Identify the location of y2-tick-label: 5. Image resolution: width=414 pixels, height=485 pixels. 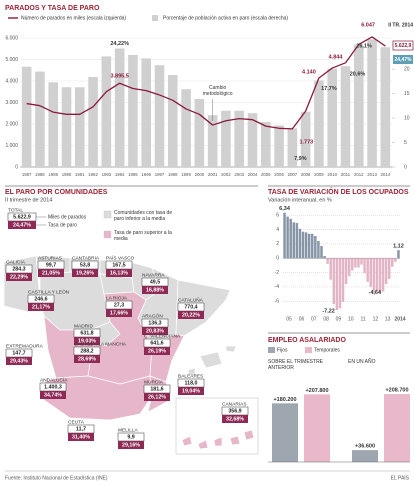
(405, 143).